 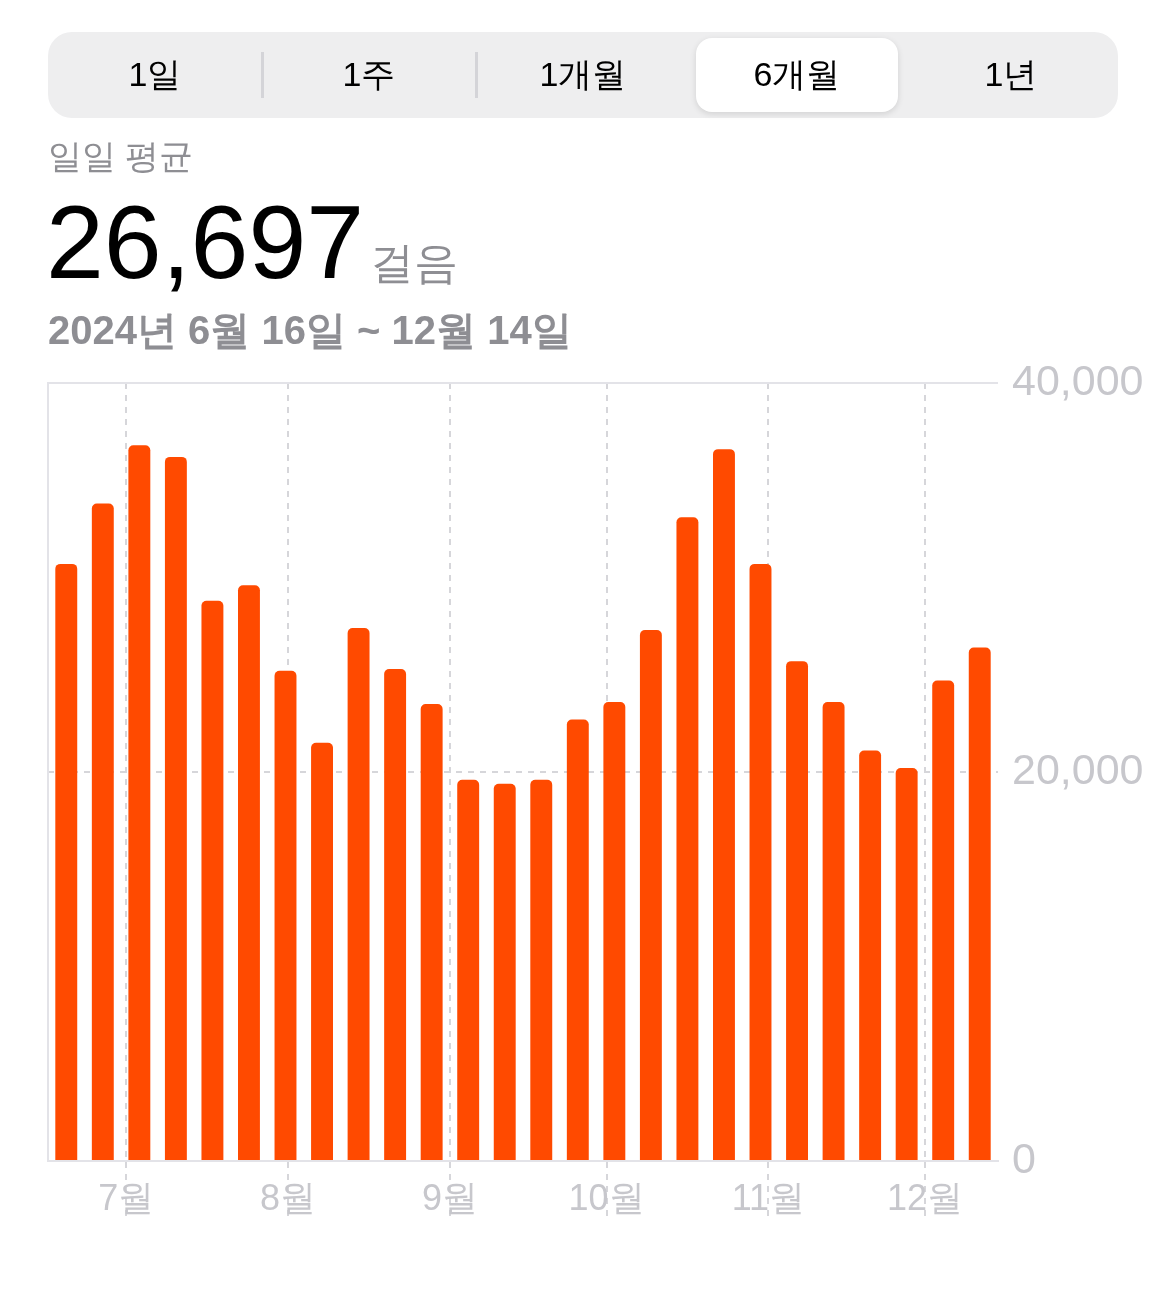 What do you see at coordinates (205, 242) in the screenshot?
I see `text: 26,697` at bounding box center [205, 242].